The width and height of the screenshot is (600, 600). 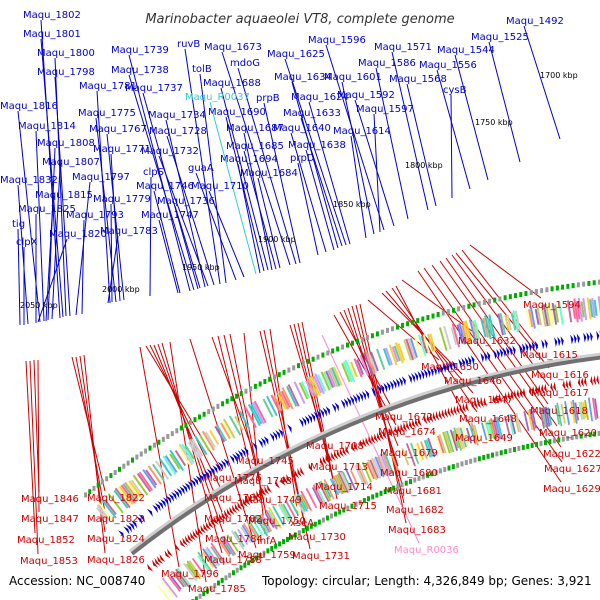 I want to click on gene-label: Maqu_1568, so click(x=418, y=79).